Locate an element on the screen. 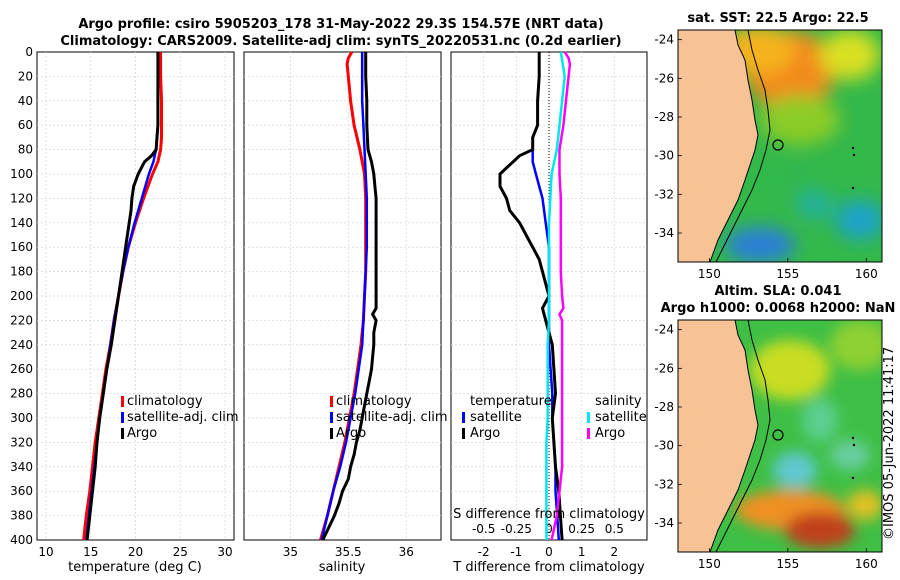  legend-swatch-s-argo is located at coordinates (588, 433).